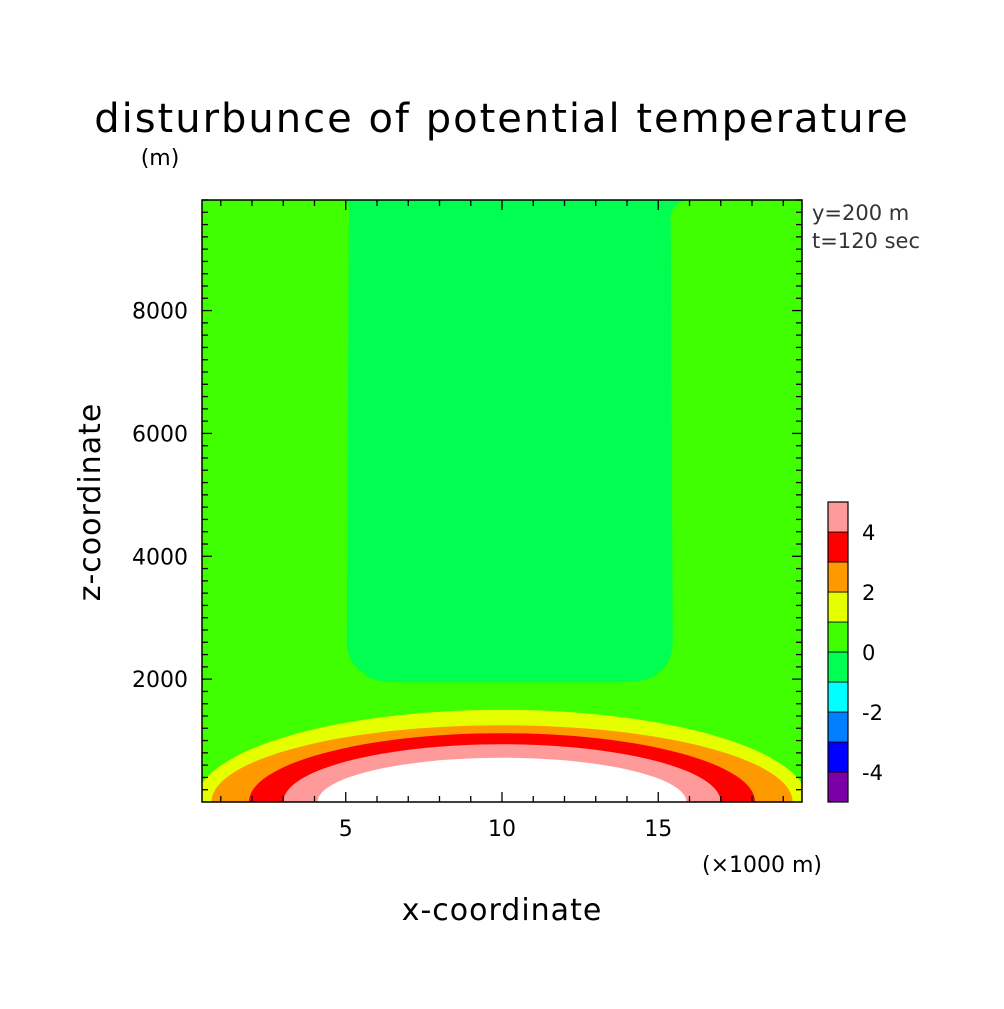  I want to click on x-tick-label: 10, so click(502, 829).